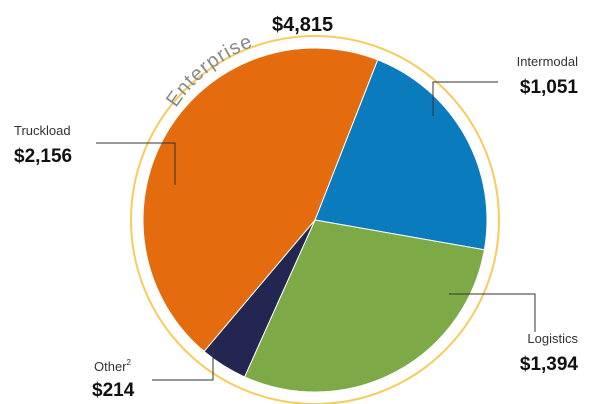 The image size is (592, 404). Describe the element at coordinates (183, 363) in the screenshot. I see `leader-line-other` at that location.